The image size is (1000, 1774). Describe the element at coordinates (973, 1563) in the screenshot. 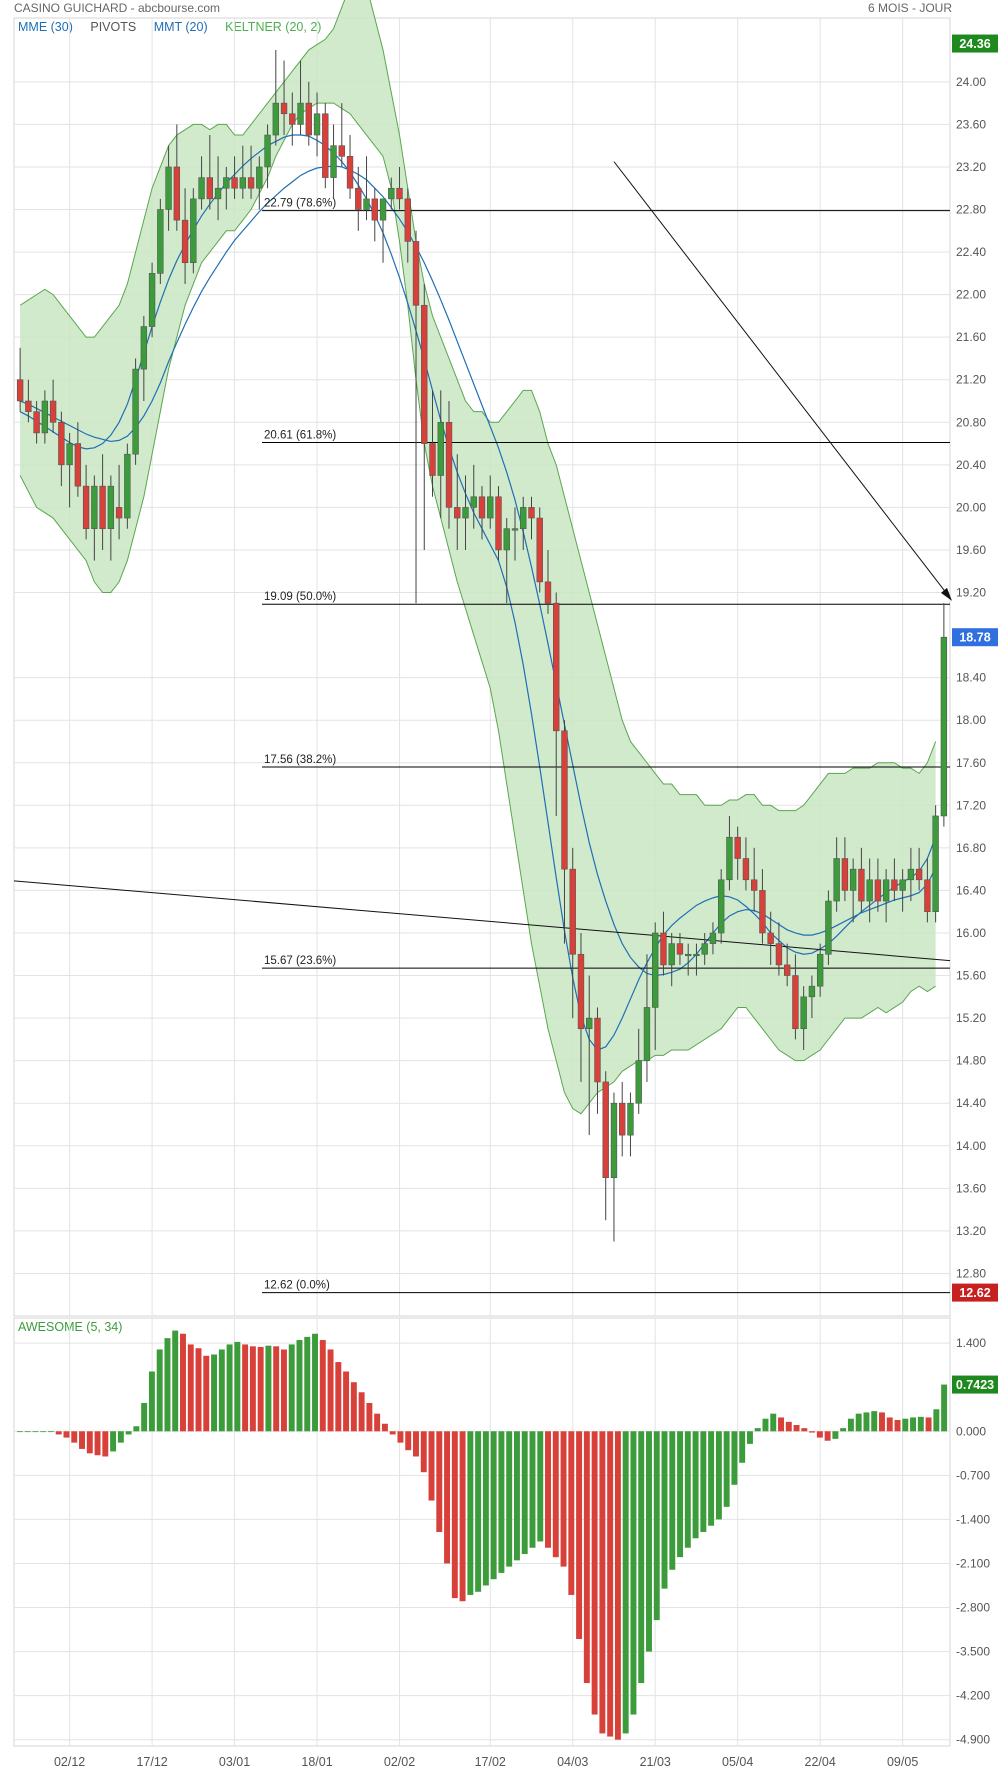

I see `oscillator-y-tick: -2.100` at that location.